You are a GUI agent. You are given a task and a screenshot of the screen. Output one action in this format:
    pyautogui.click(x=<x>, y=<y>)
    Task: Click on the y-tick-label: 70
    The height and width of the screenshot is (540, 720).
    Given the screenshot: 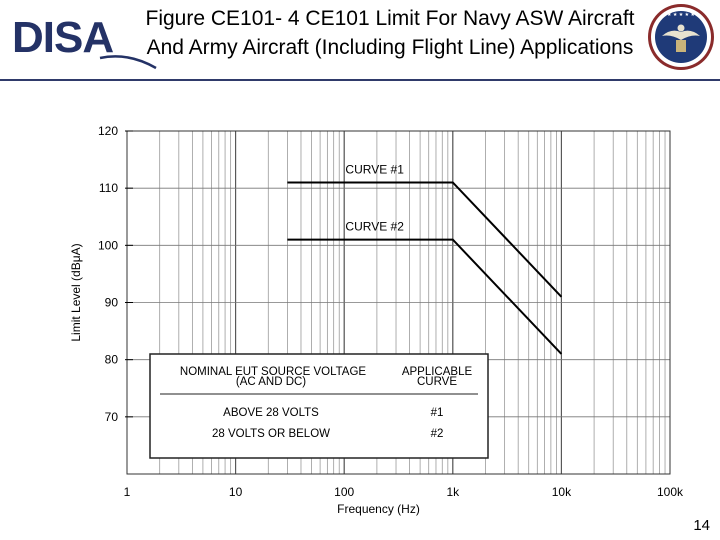 What is the action you would take?
    pyautogui.click(x=112, y=417)
    